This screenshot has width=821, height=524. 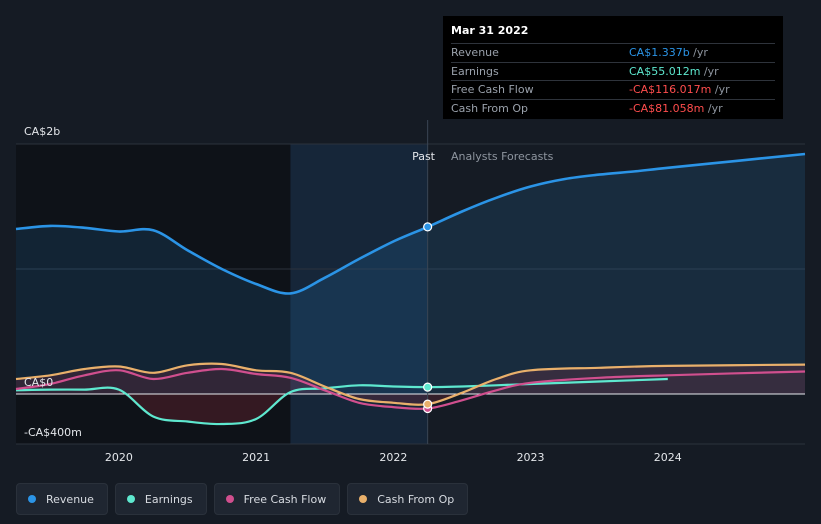 I want to click on legend-label: Cash From Op, so click(x=416, y=499).